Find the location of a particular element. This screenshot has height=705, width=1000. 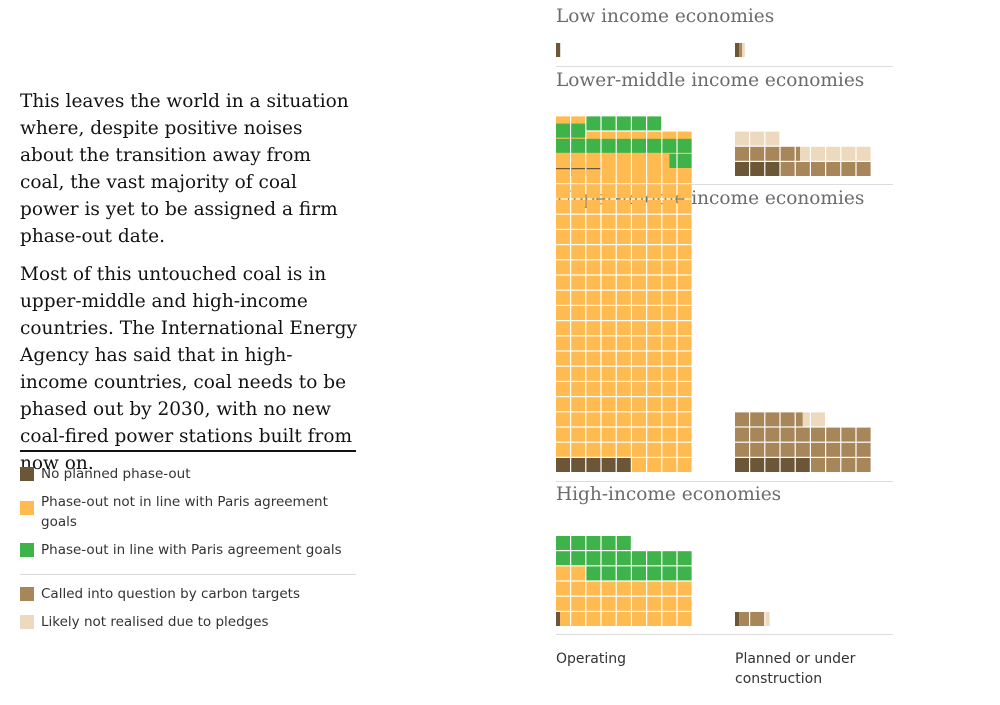

section-title-high: High-income economies is located at coordinates (669, 494).